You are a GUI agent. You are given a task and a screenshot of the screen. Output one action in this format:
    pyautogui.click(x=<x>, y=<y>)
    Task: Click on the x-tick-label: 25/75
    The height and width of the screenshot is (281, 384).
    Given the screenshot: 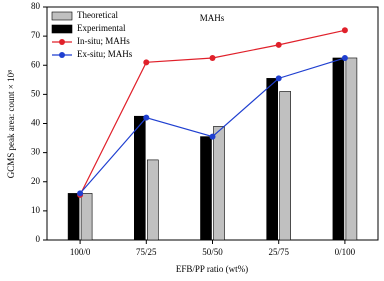 What is the action you would take?
    pyautogui.click(x=278, y=252)
    